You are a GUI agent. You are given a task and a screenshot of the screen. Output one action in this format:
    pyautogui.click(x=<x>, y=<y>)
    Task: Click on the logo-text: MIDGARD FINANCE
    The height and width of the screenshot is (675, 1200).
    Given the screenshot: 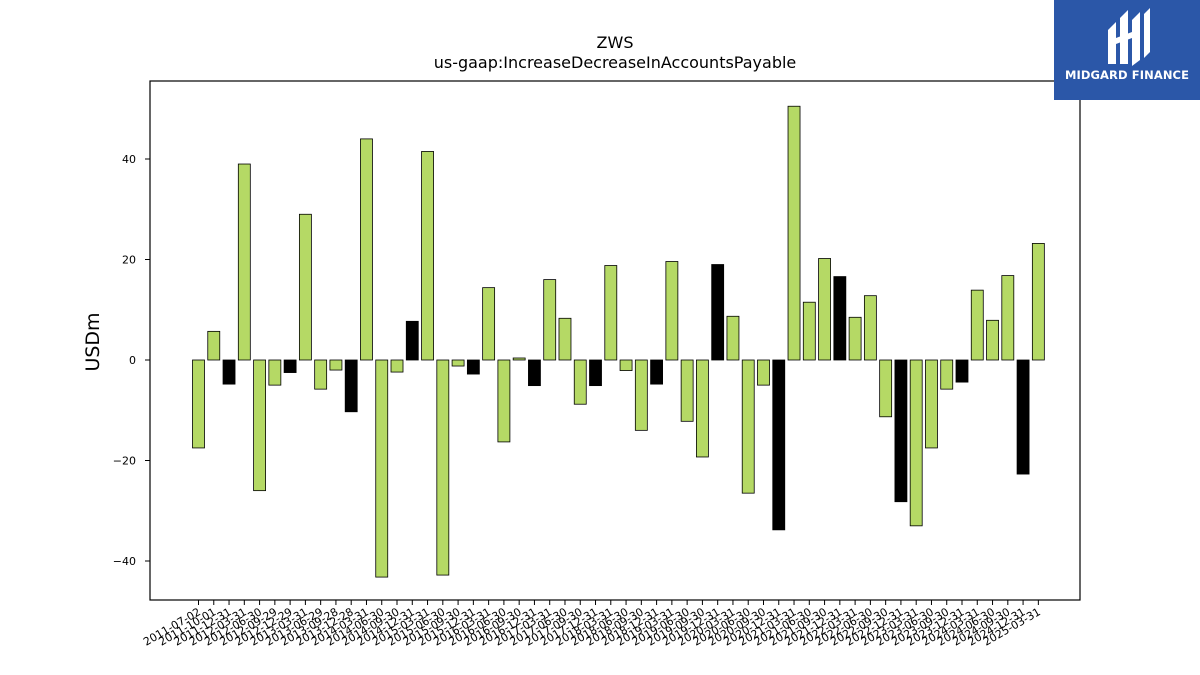 What is the action you would take?
    pyautogui.click(x=1127, y=75)
    